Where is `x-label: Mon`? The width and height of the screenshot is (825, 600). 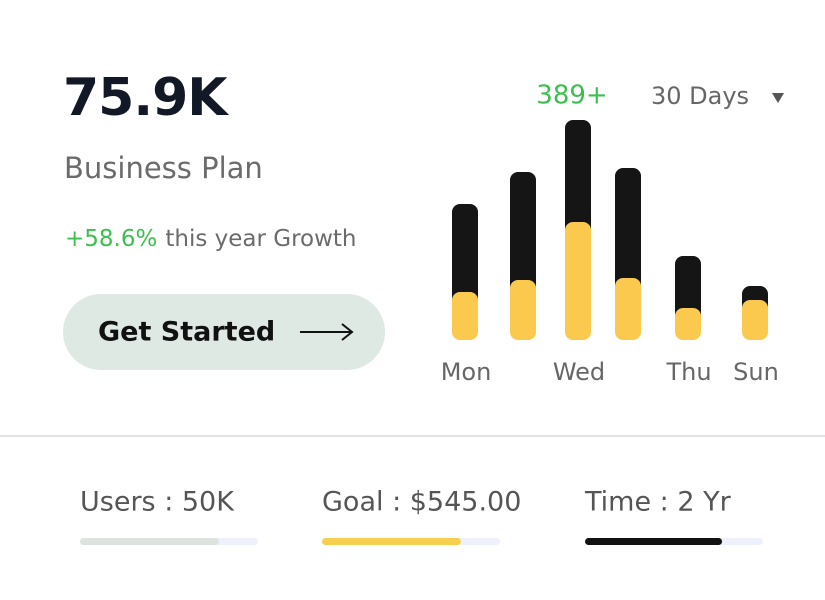 x-label: Mon is located at coordinates (466, 372).